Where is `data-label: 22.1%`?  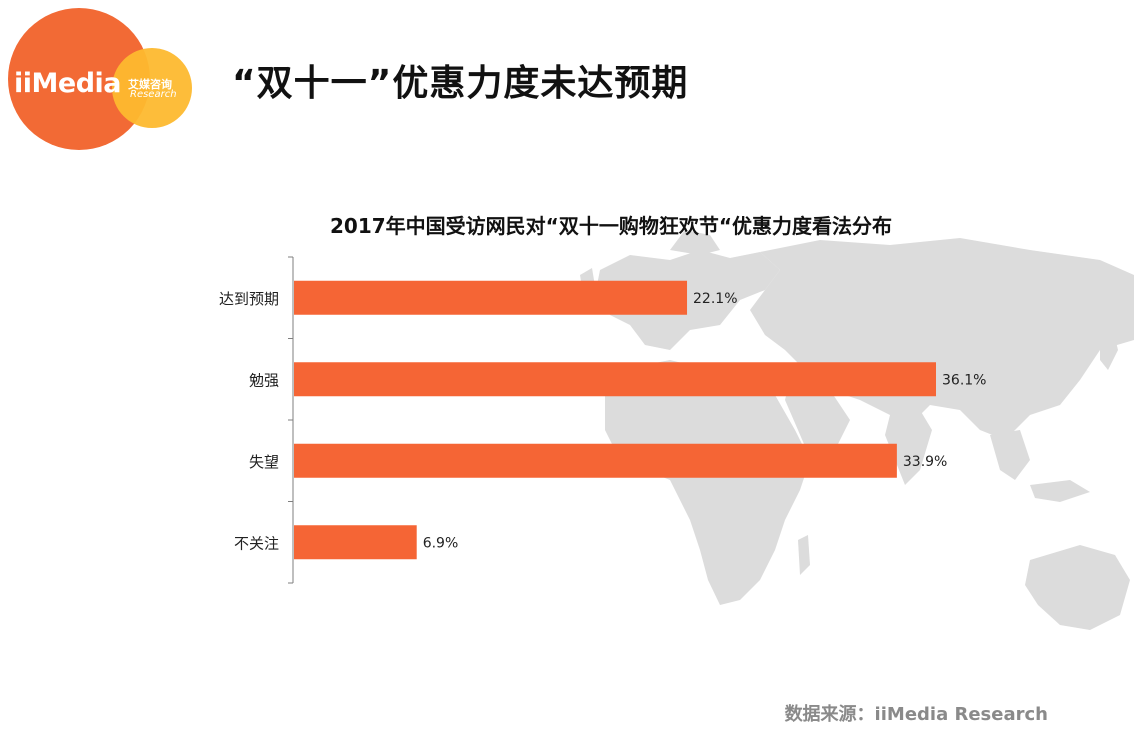
data-label: 22.1% is located at coordinates (715, 299).